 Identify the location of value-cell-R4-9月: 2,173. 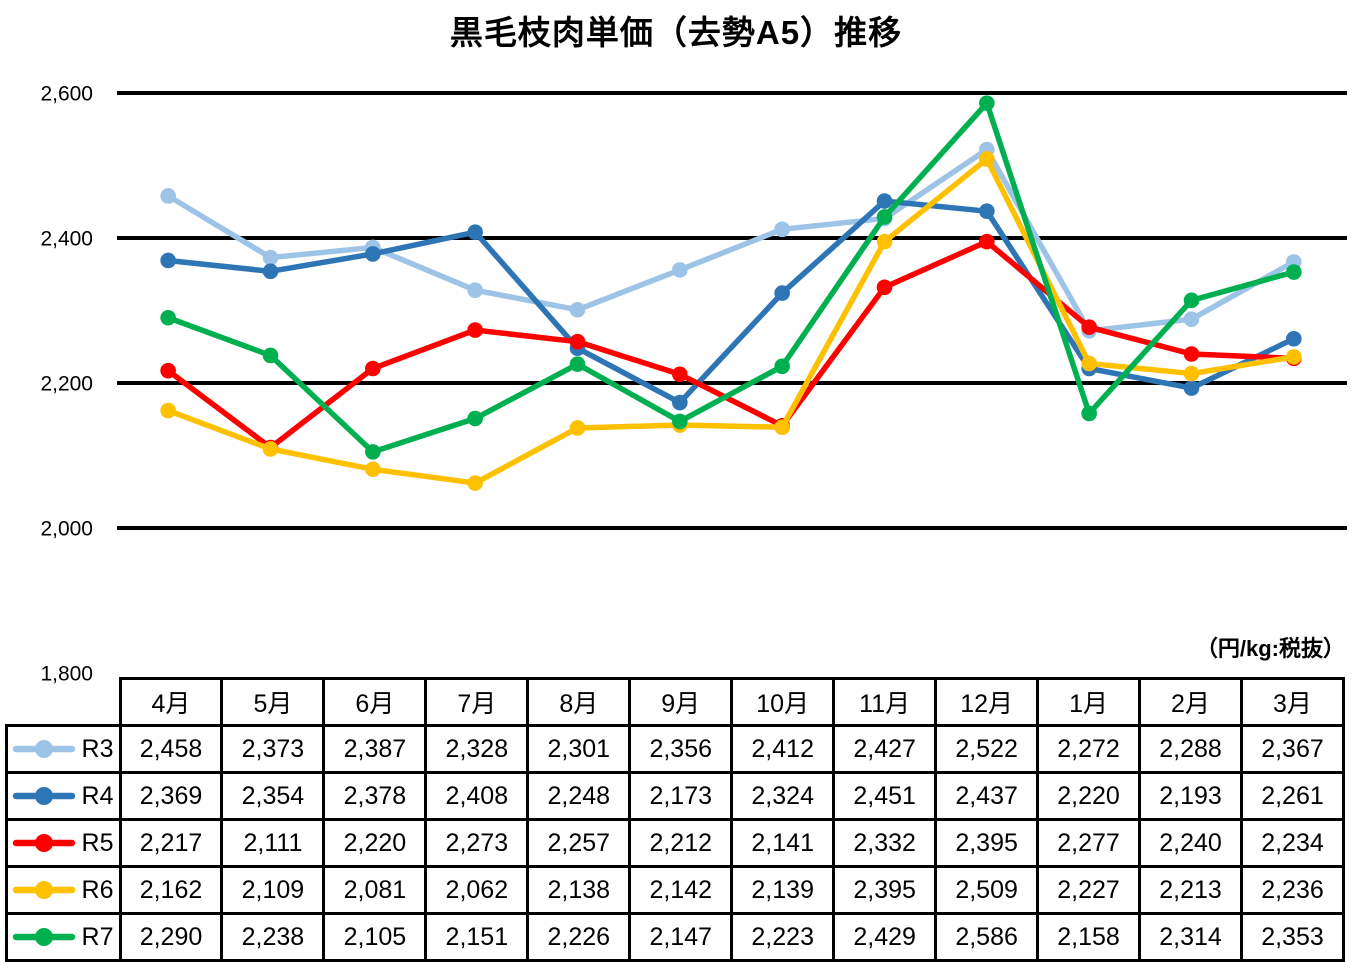
(681, 796).